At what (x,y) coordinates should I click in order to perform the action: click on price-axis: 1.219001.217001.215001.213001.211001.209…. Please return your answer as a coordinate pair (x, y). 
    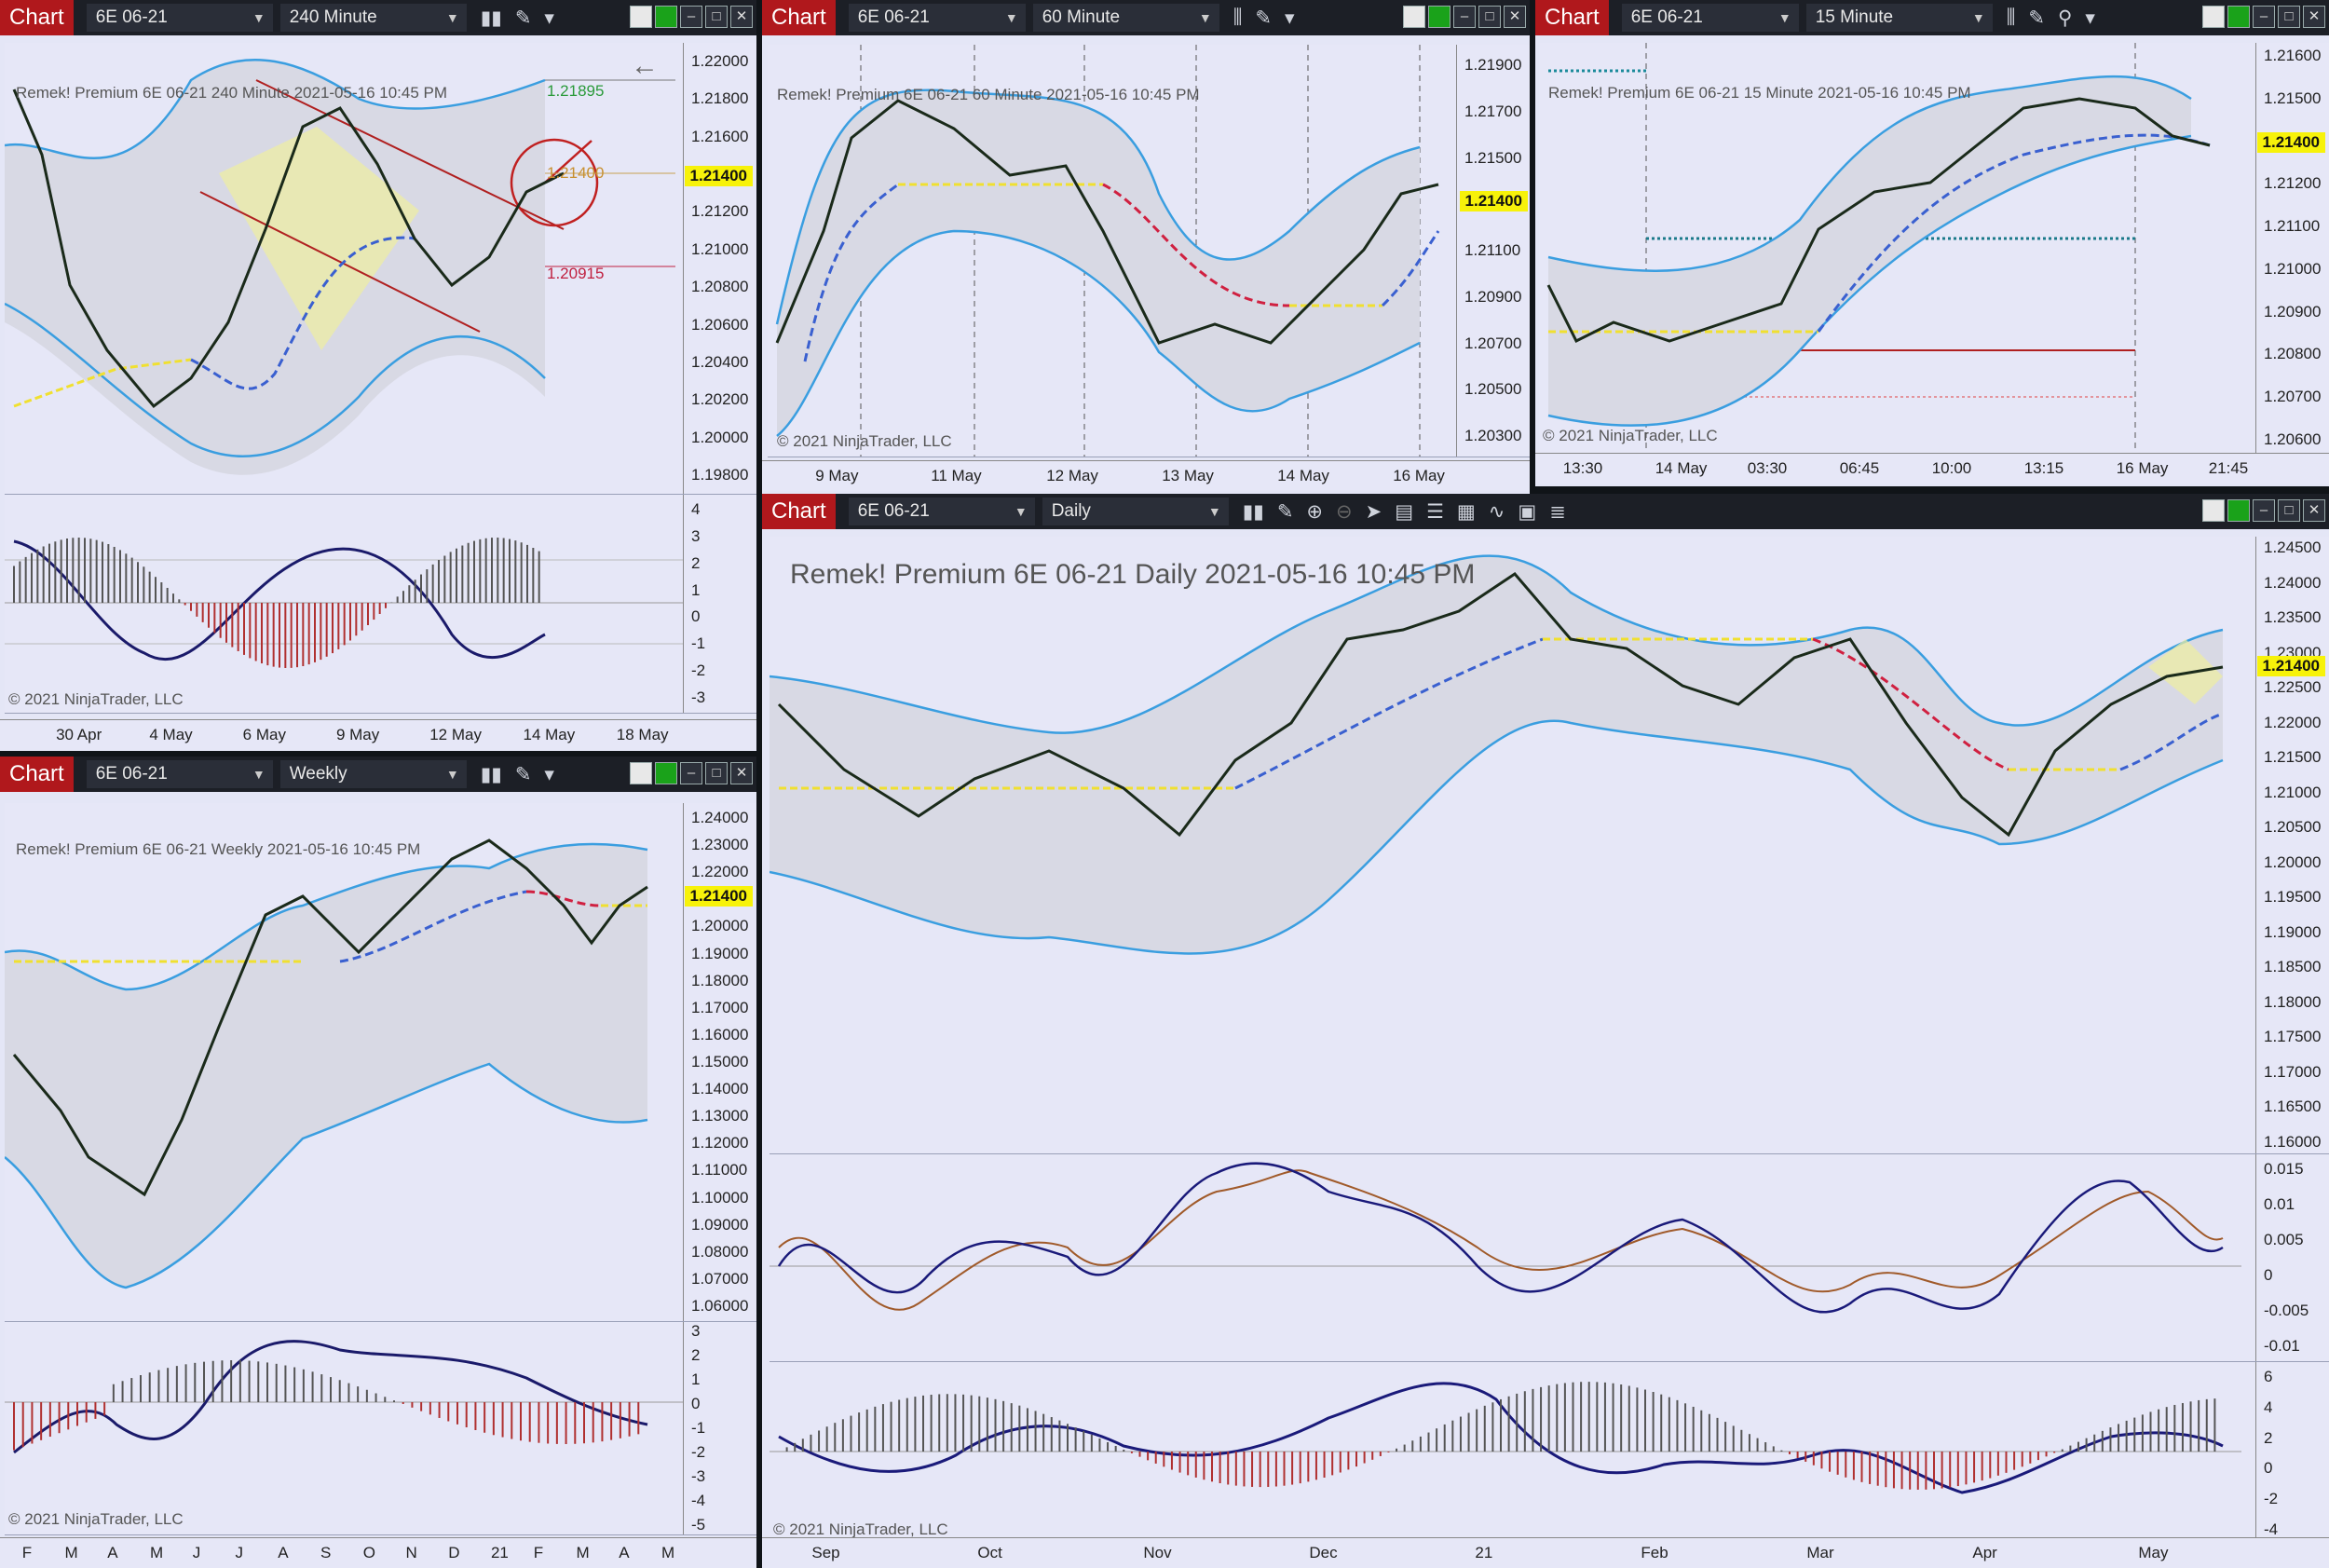
    Looking at the image, I should click on (1493, 251).